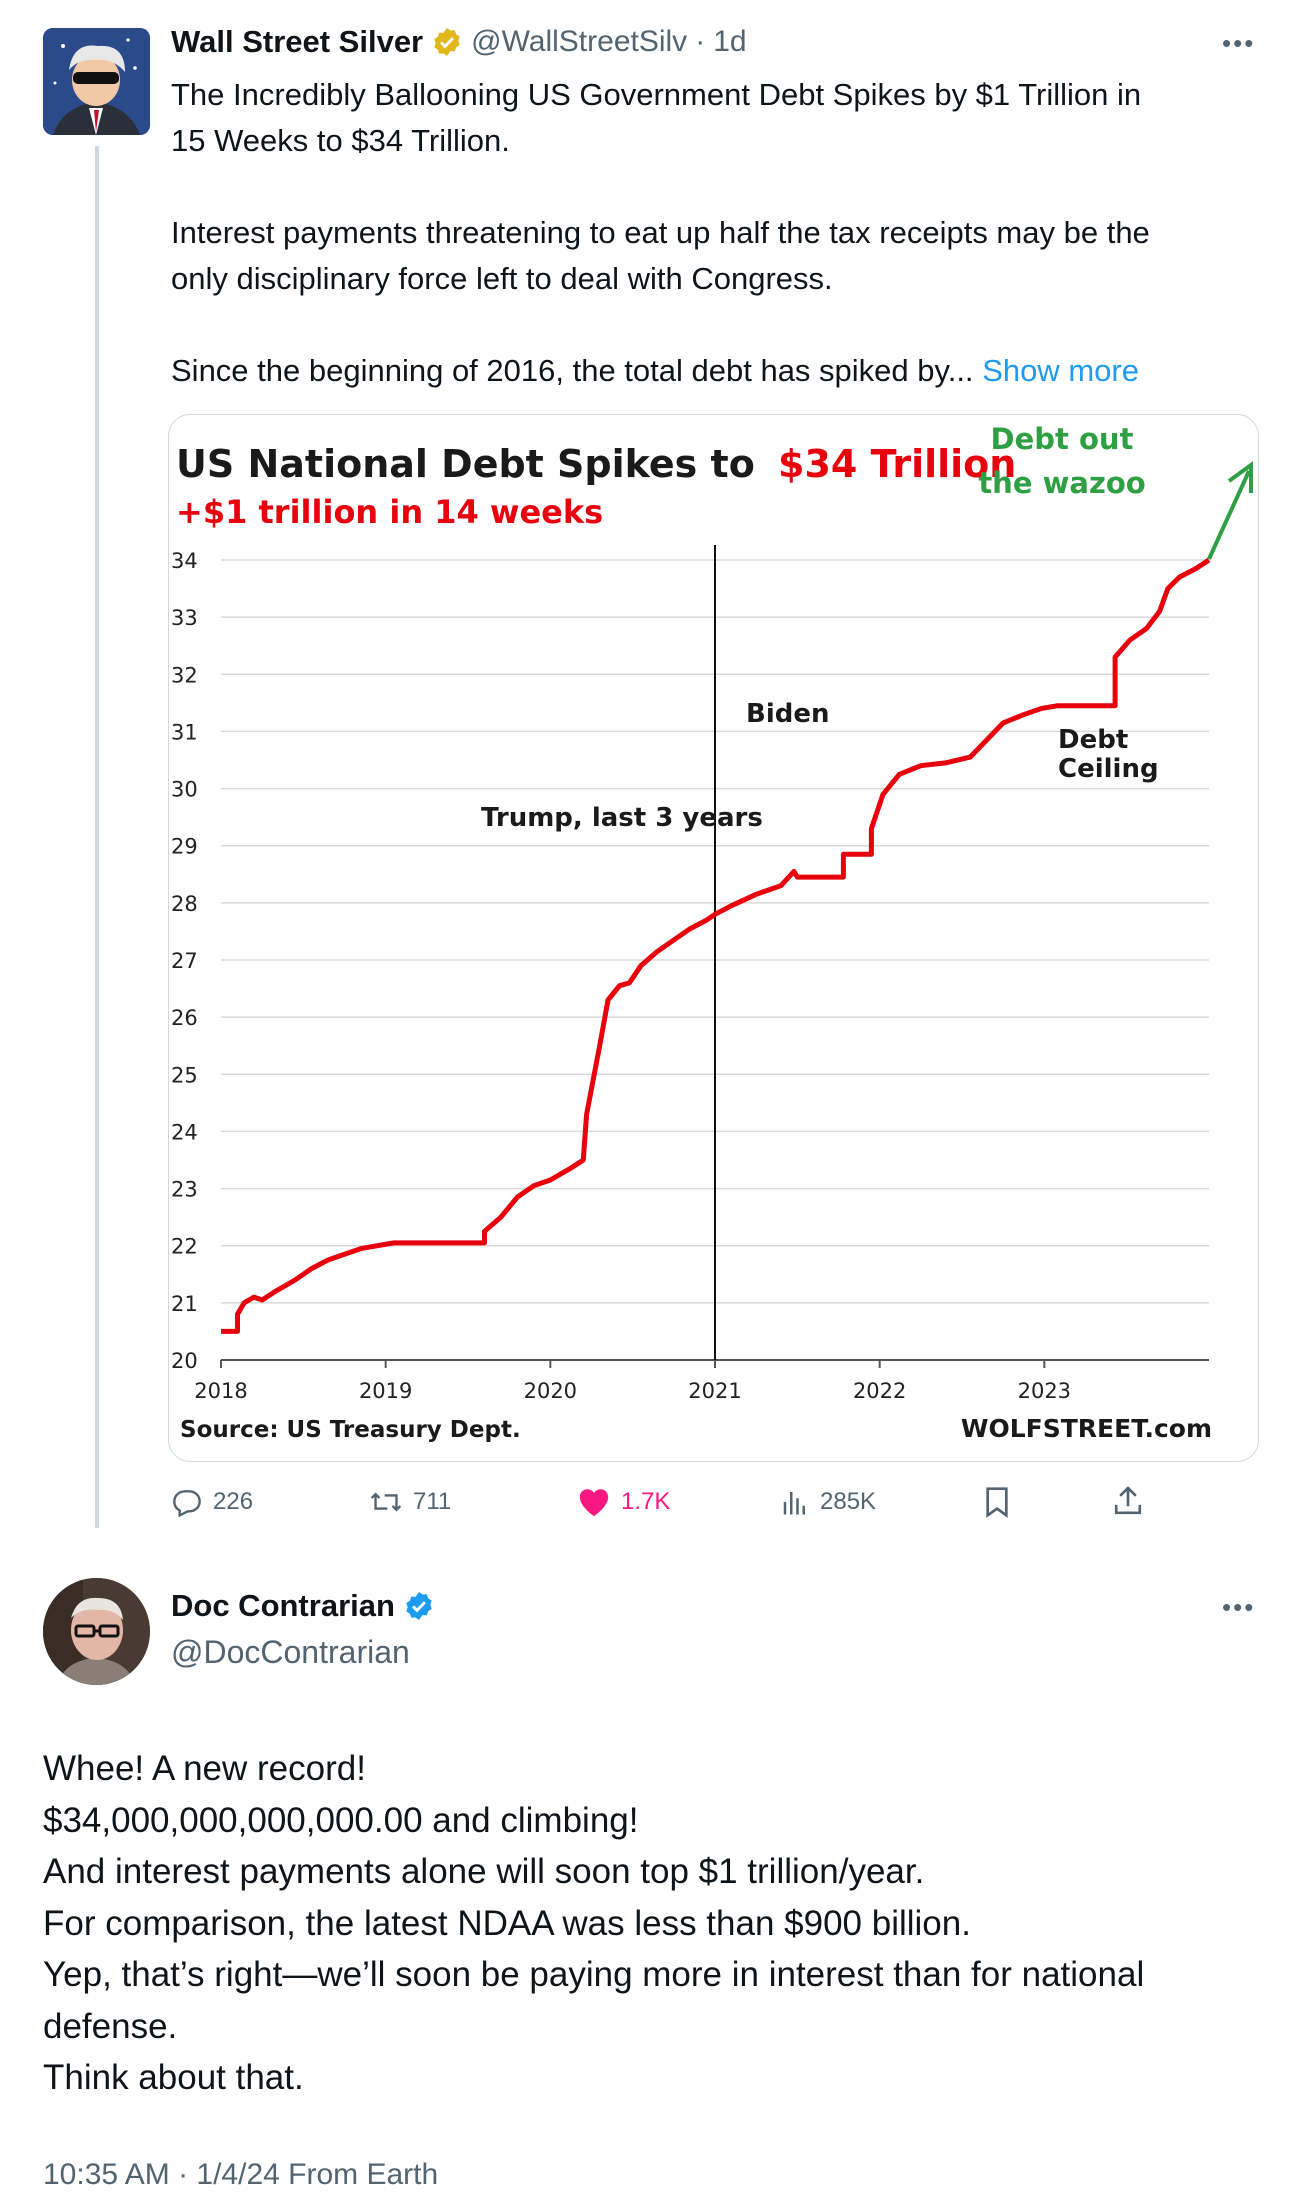  Describe the element at coordinates (447, 42) in the screenshot. I see `gold-verified-badge-icon` at that location.